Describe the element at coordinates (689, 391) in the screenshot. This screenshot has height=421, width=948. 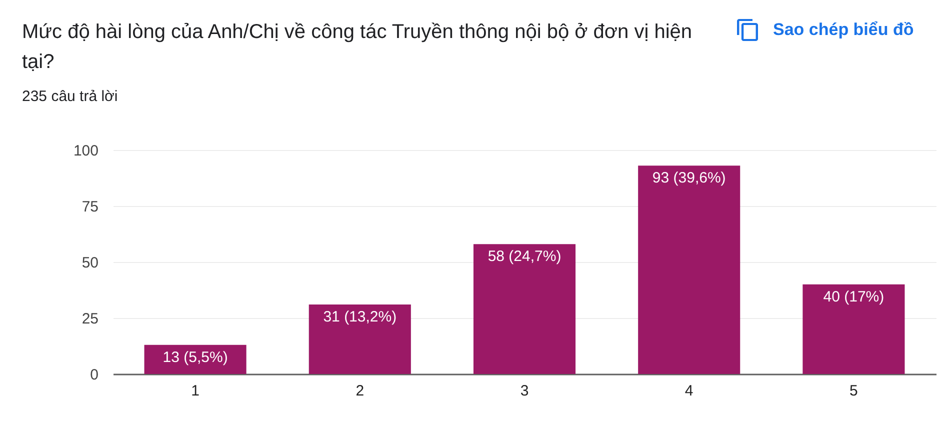
I see `x-tick-label: 4` at that location.